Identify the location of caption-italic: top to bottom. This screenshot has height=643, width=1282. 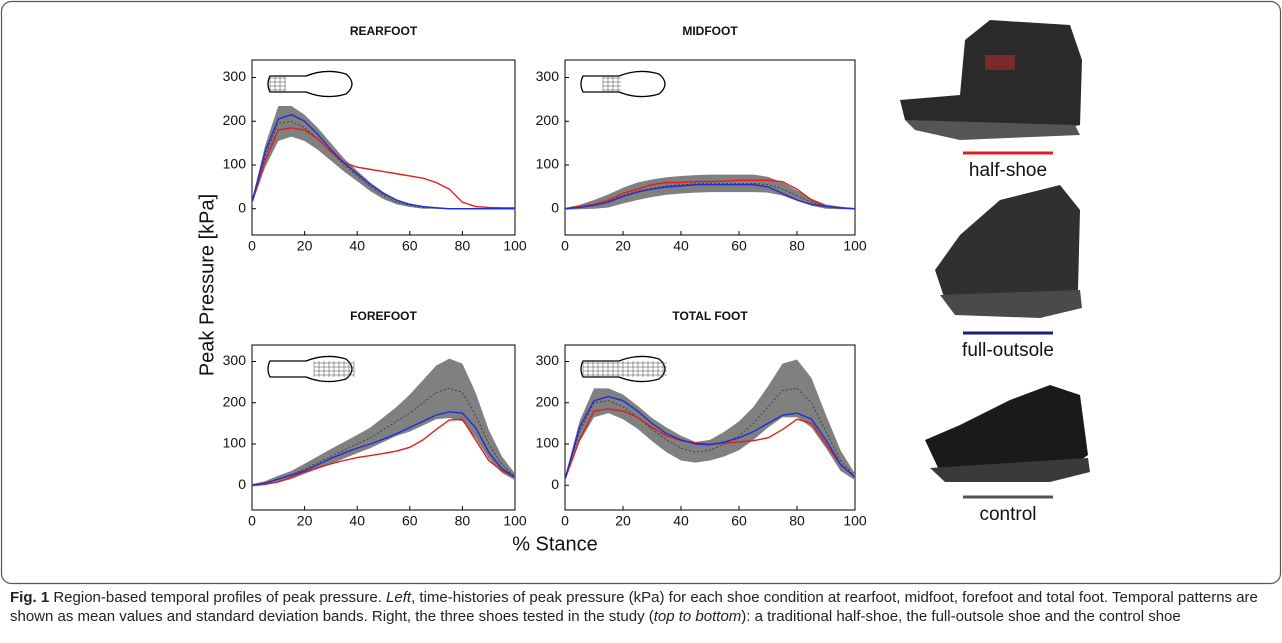
(697, 616).